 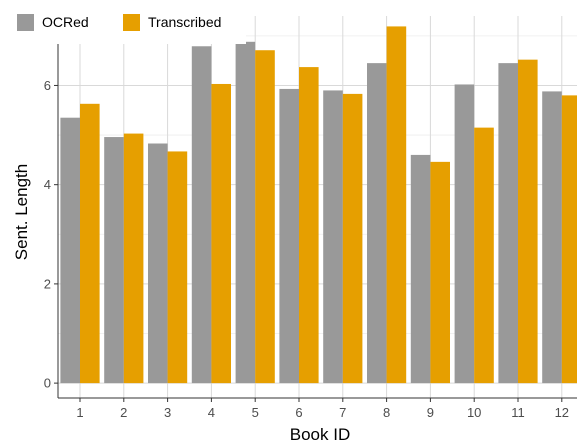 I want to click on x-tick-label: 2, so click(x=123, y=412).